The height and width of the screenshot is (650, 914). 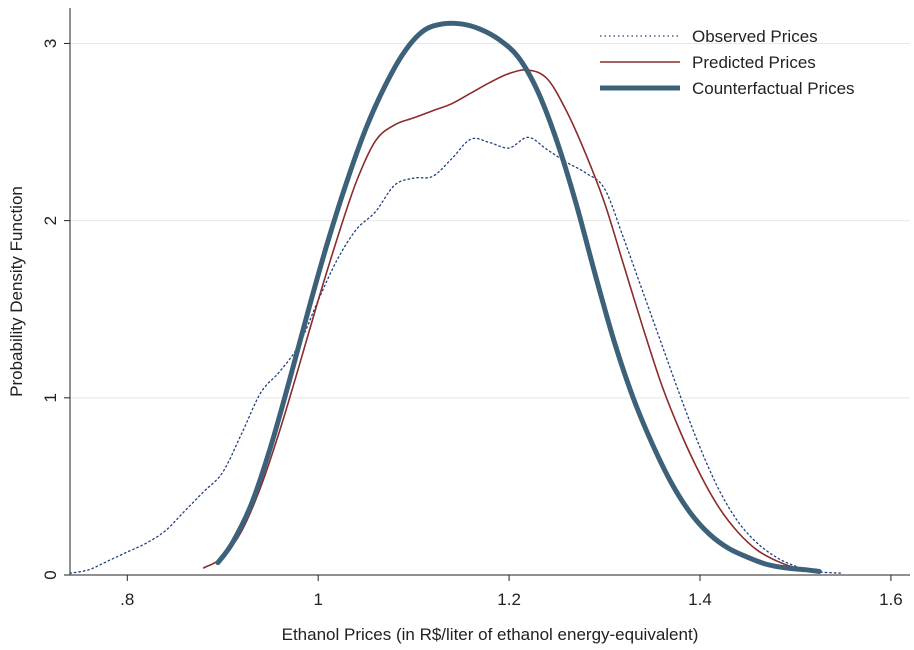 What do you see at coordinates (700, 599) in the screenshot?
I see `x-tick-label: 1.4` at bounding box center [700, 599].